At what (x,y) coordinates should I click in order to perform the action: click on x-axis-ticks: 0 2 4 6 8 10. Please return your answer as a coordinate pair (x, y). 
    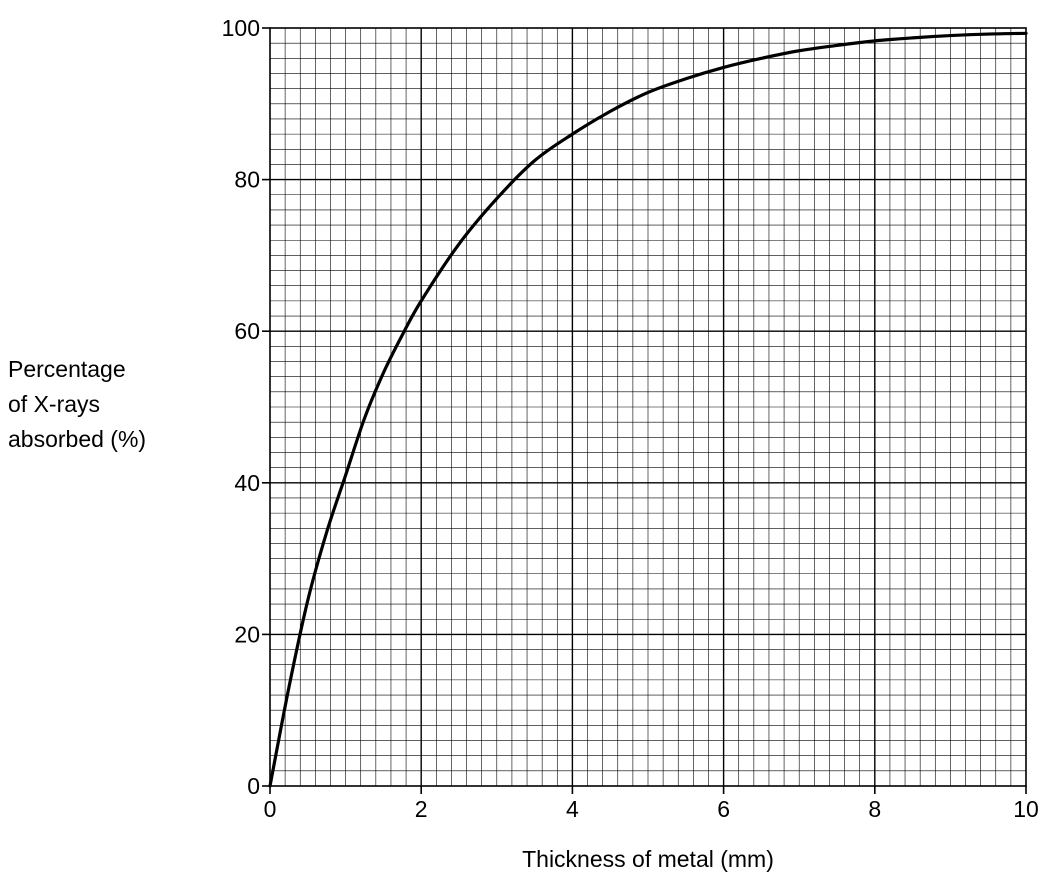
    Looking at the image, I should click on (651, 804).